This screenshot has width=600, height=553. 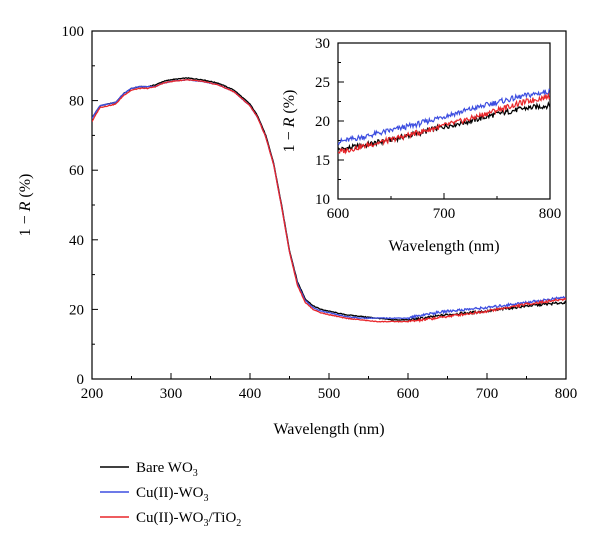 I want to click on inset-y-axis-title: 1 − R (%), so click(x=289, y=121).